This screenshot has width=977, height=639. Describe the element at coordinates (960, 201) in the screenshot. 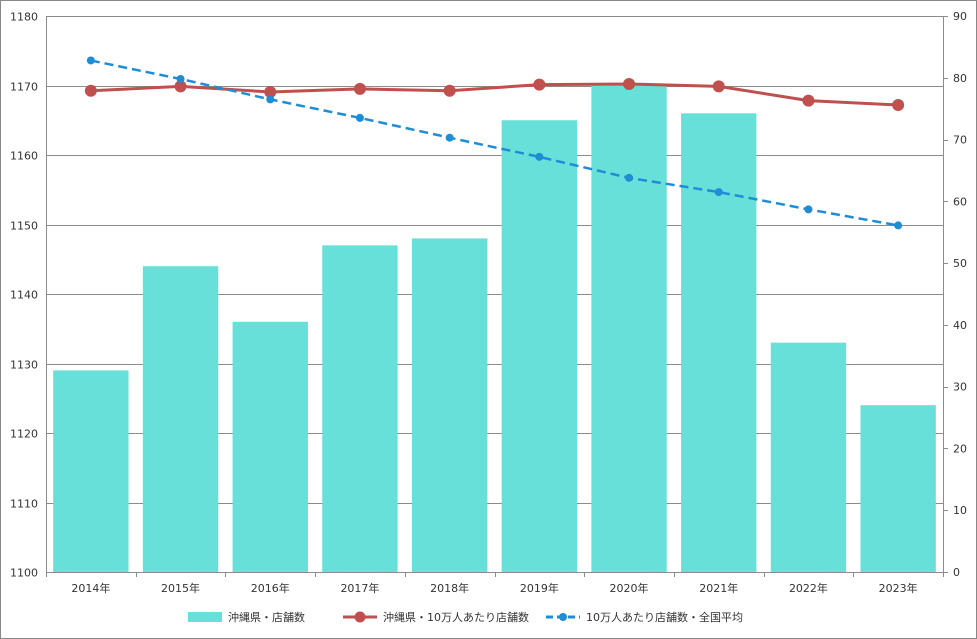

I see `y-right-tick-label: 60` at that location.